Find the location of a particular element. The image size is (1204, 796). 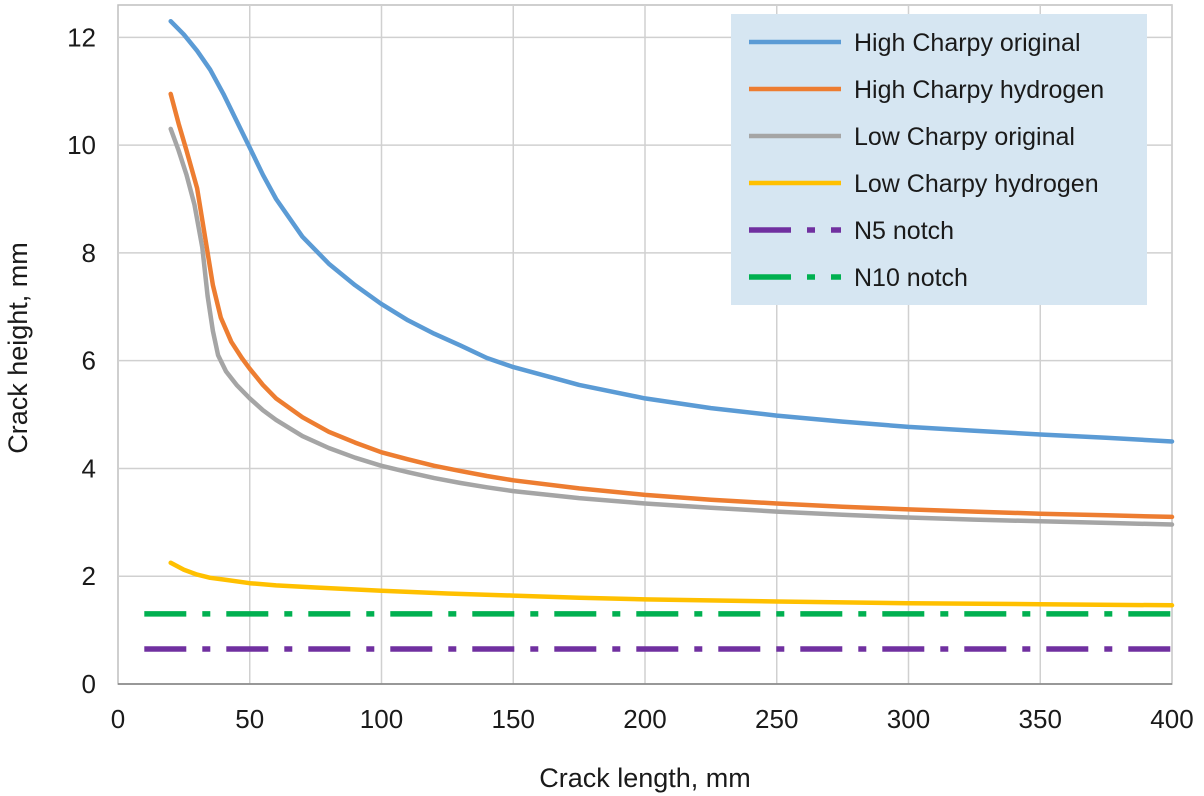

y-axis-title: Crack height, mm is located at coordinates (18, 348).